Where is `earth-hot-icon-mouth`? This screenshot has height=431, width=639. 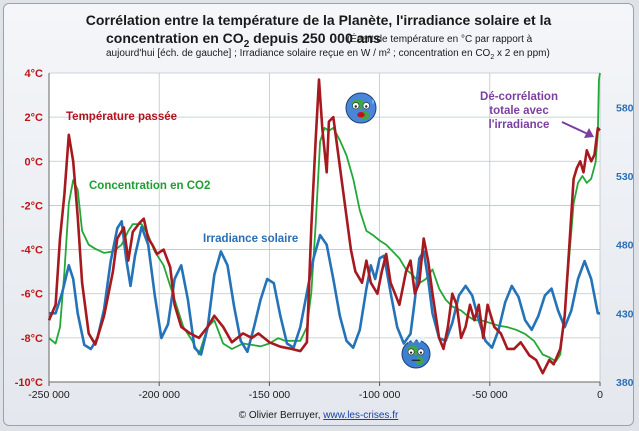 earth-hot-icon-mouth is located at coordinates (361, 115).